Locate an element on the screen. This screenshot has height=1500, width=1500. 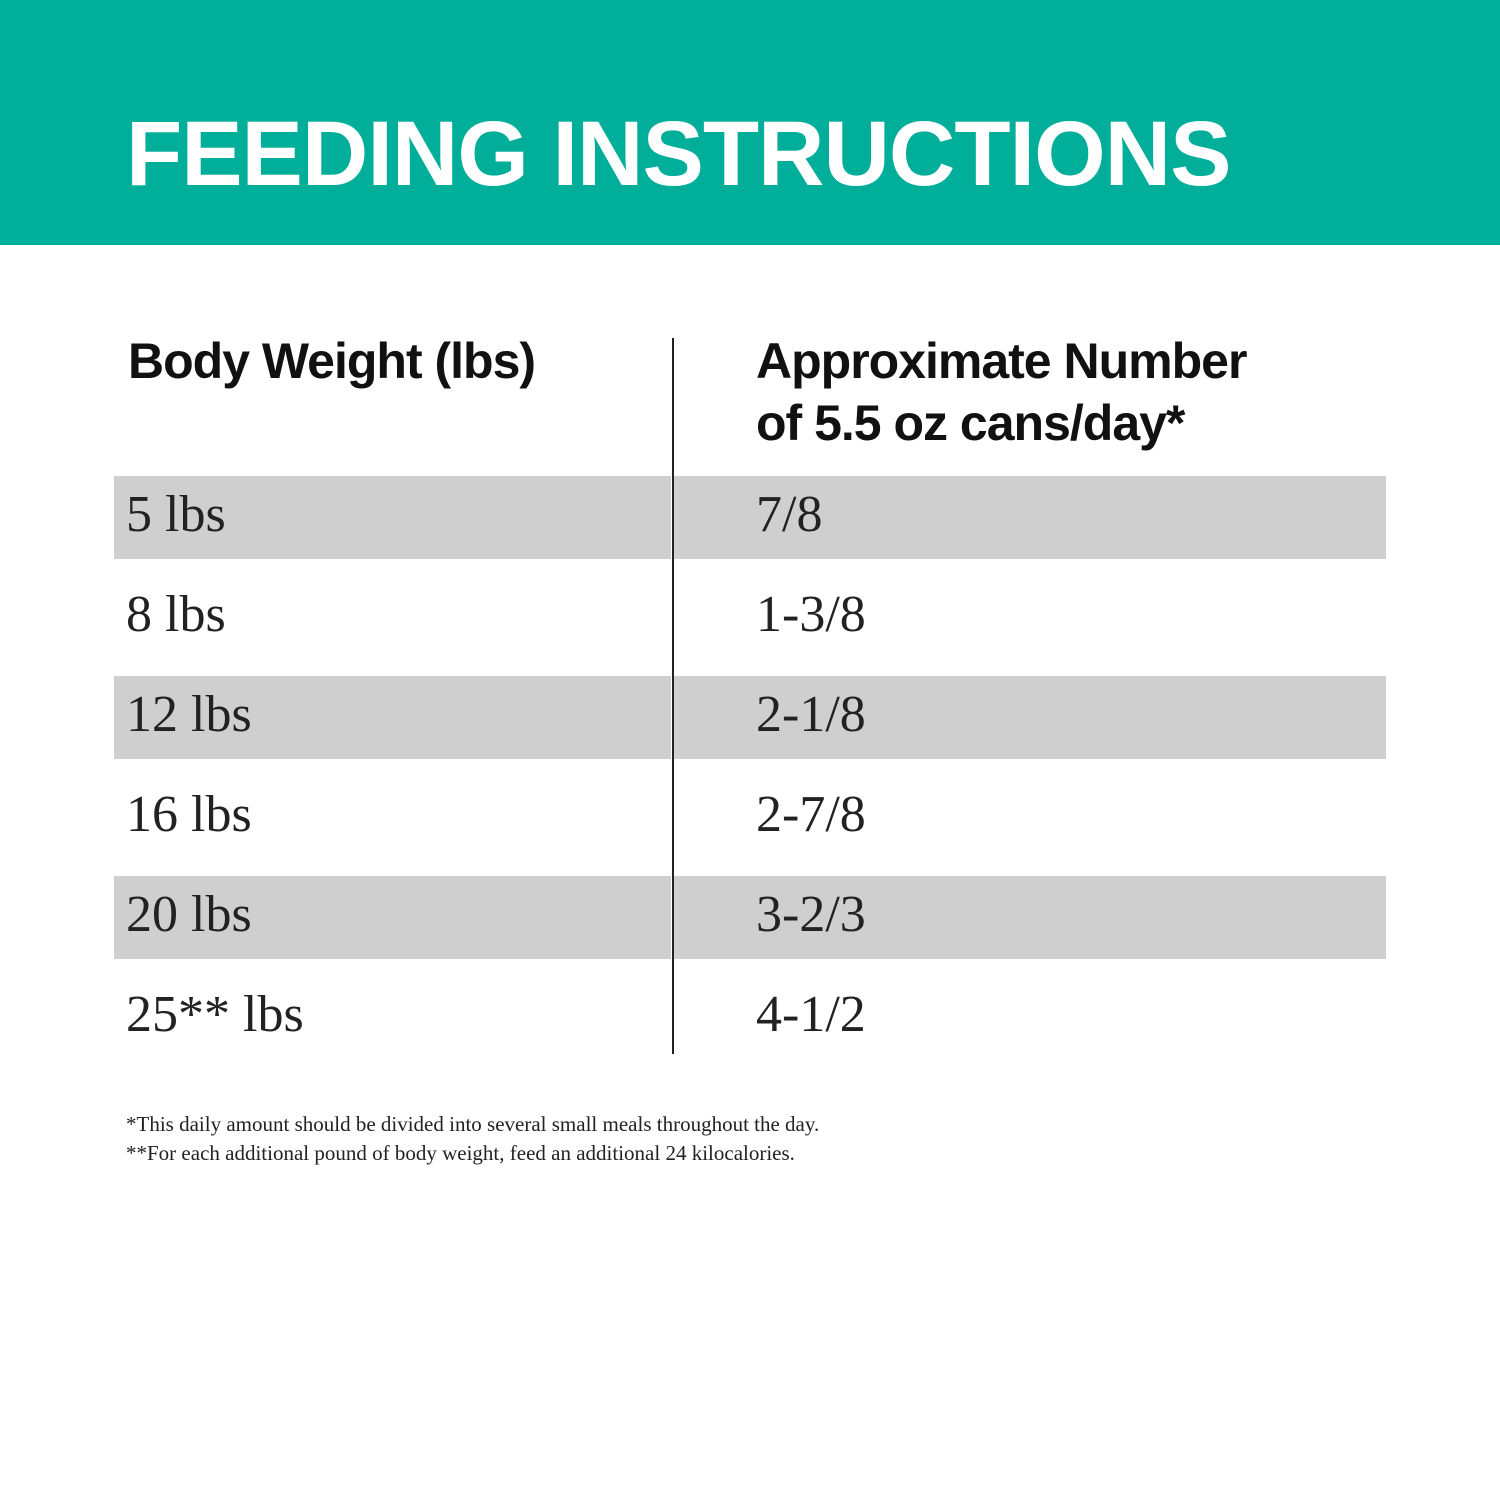
table-row: 5 lbs 7/8 is located at coordinates (750, 517).